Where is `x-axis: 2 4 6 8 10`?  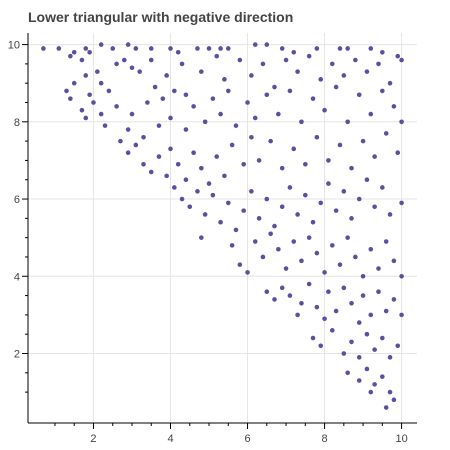 x-axis: 2 4 6 8 10 is located at coordinates (222, 433).